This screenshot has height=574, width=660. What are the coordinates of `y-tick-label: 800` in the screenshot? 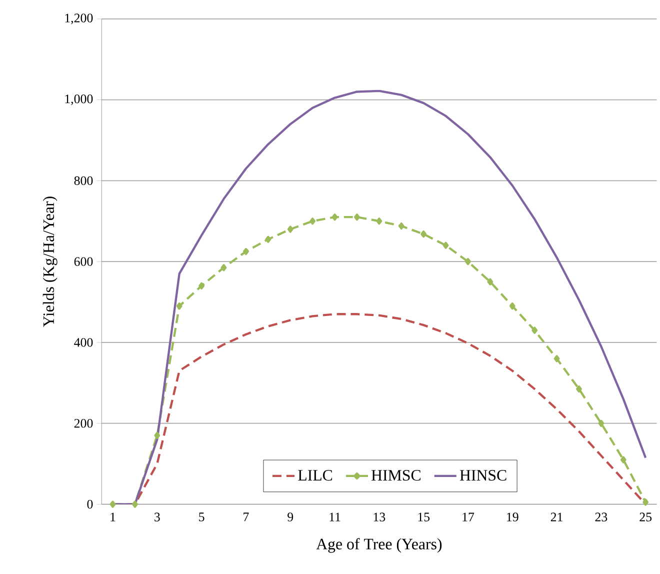 It's located at (83, 181).